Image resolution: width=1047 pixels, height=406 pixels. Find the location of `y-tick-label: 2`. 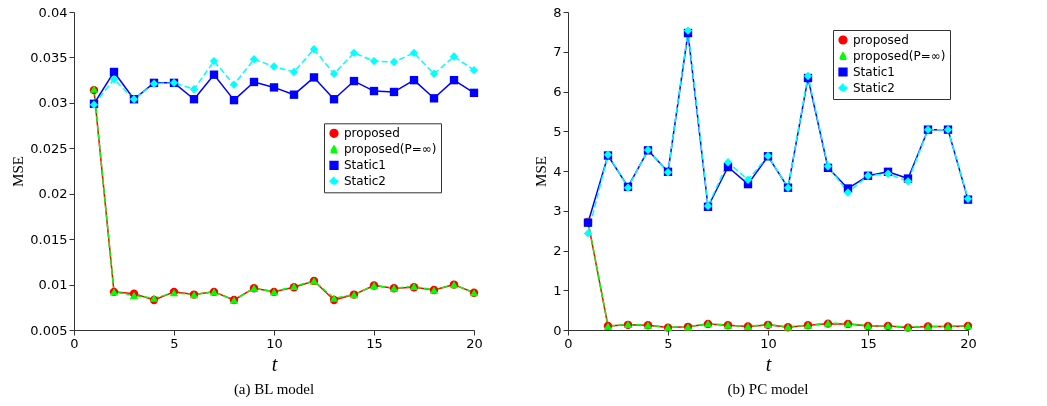

y-tick-label: 2 is located at coordinates (557, 250).